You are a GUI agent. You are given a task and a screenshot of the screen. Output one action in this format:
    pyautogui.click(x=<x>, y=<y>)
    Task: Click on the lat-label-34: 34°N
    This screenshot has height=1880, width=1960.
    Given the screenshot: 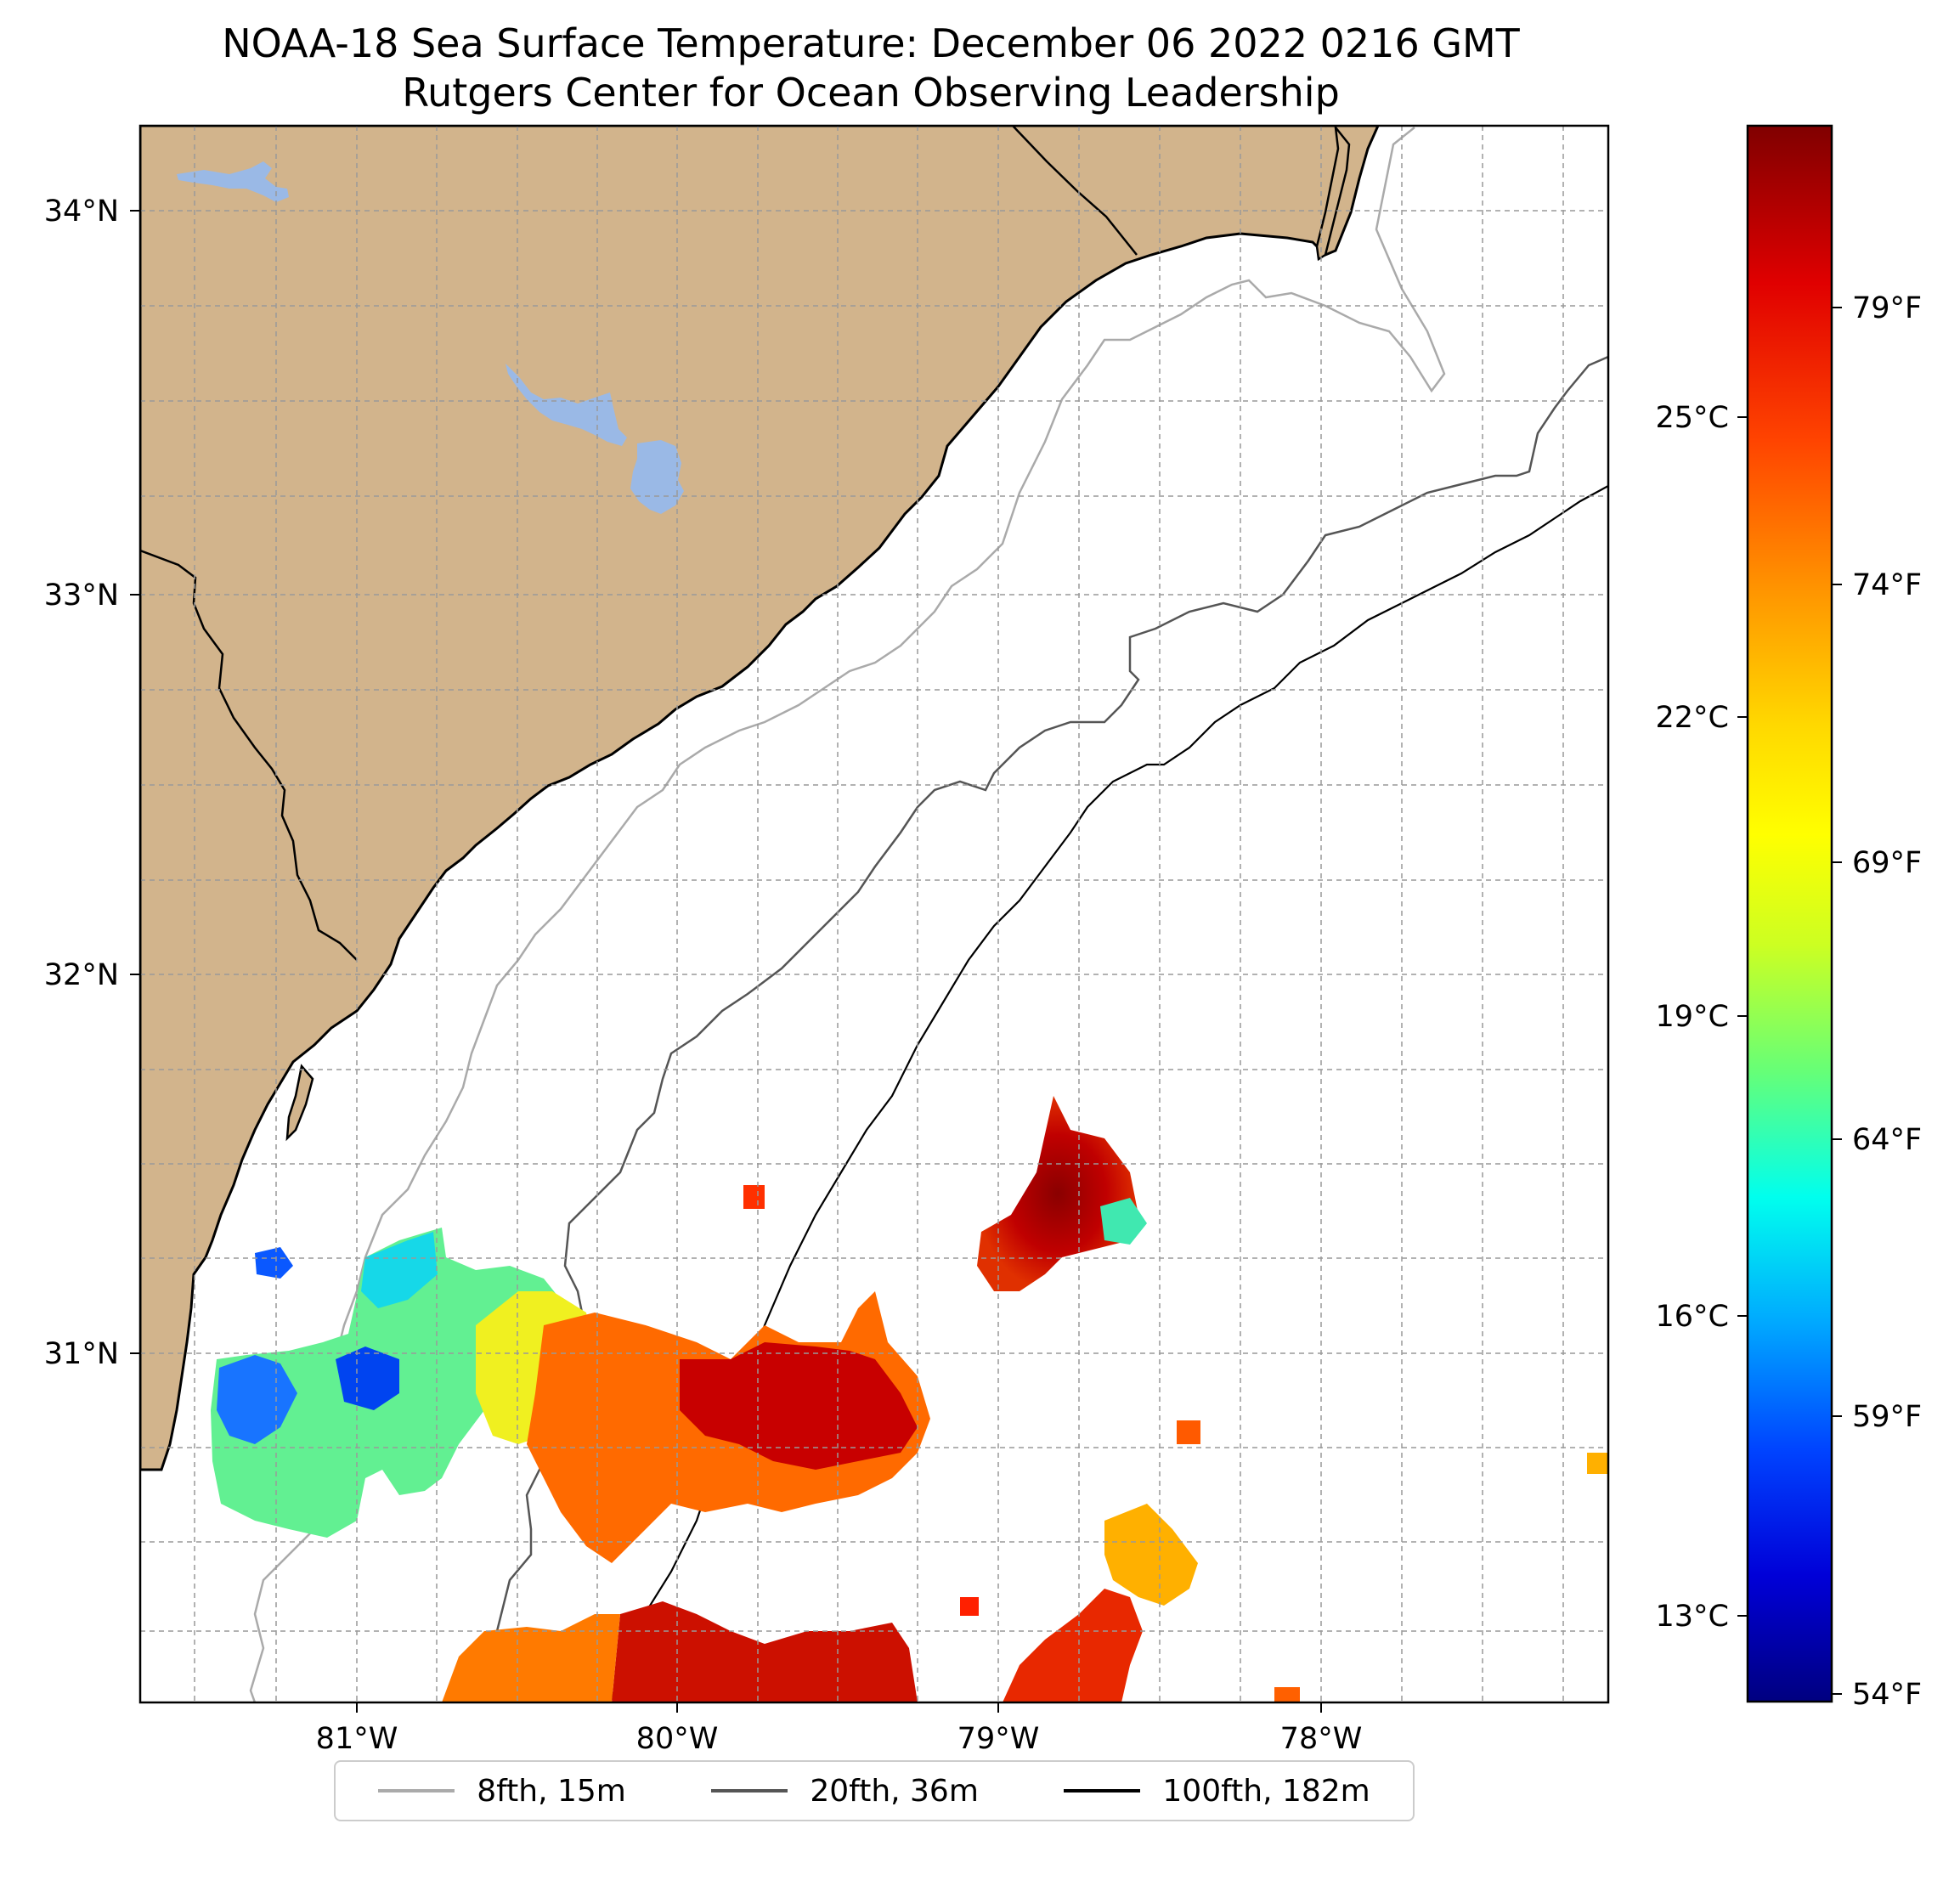 What is the action you would take?
    pyautogui.click(x=82, y=212)
    